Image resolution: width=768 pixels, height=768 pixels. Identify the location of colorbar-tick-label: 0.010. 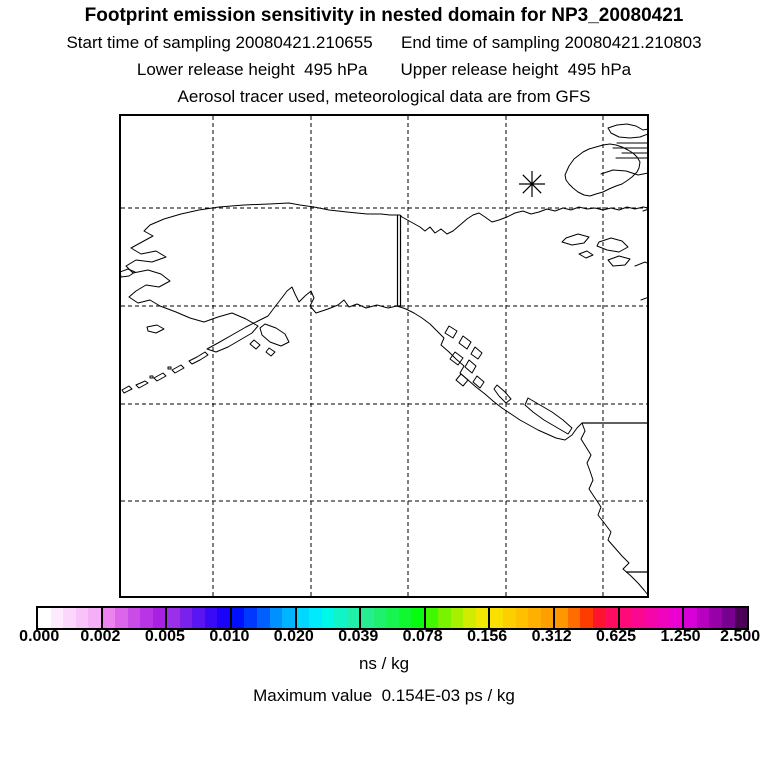
(229, 636).